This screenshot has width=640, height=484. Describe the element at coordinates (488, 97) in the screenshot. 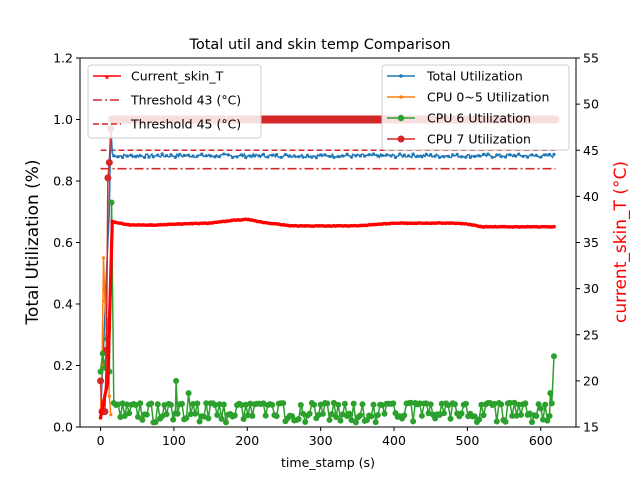

I see `legend-right-label: CPU 0~5 Utilization` at that location.